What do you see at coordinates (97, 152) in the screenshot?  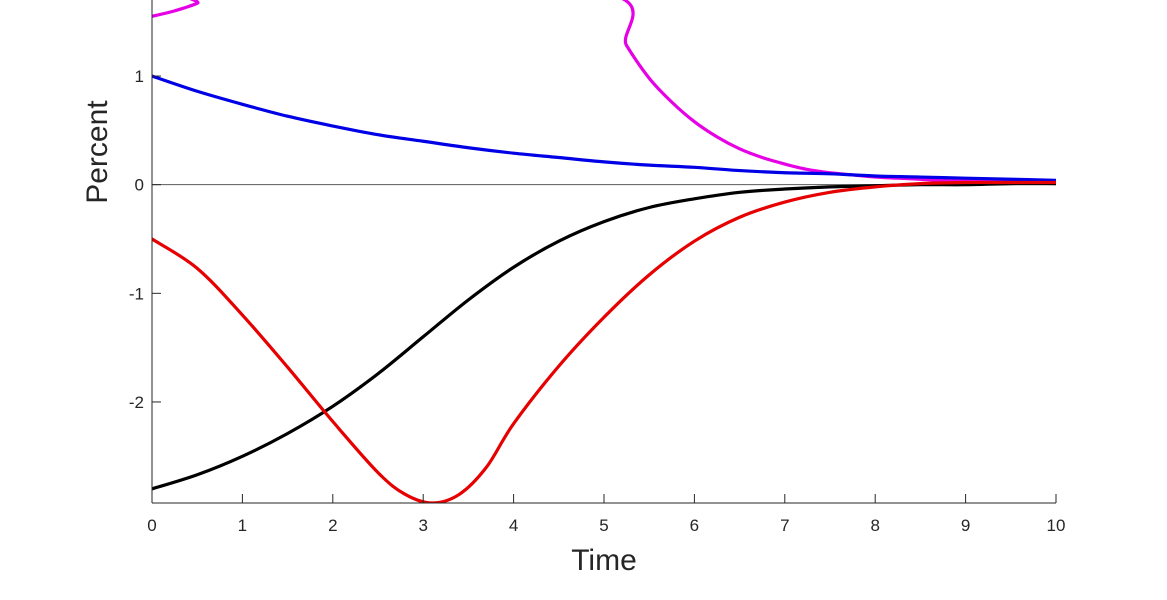 I see `y-axis-label: Percent` at bounding box center [97, 152].